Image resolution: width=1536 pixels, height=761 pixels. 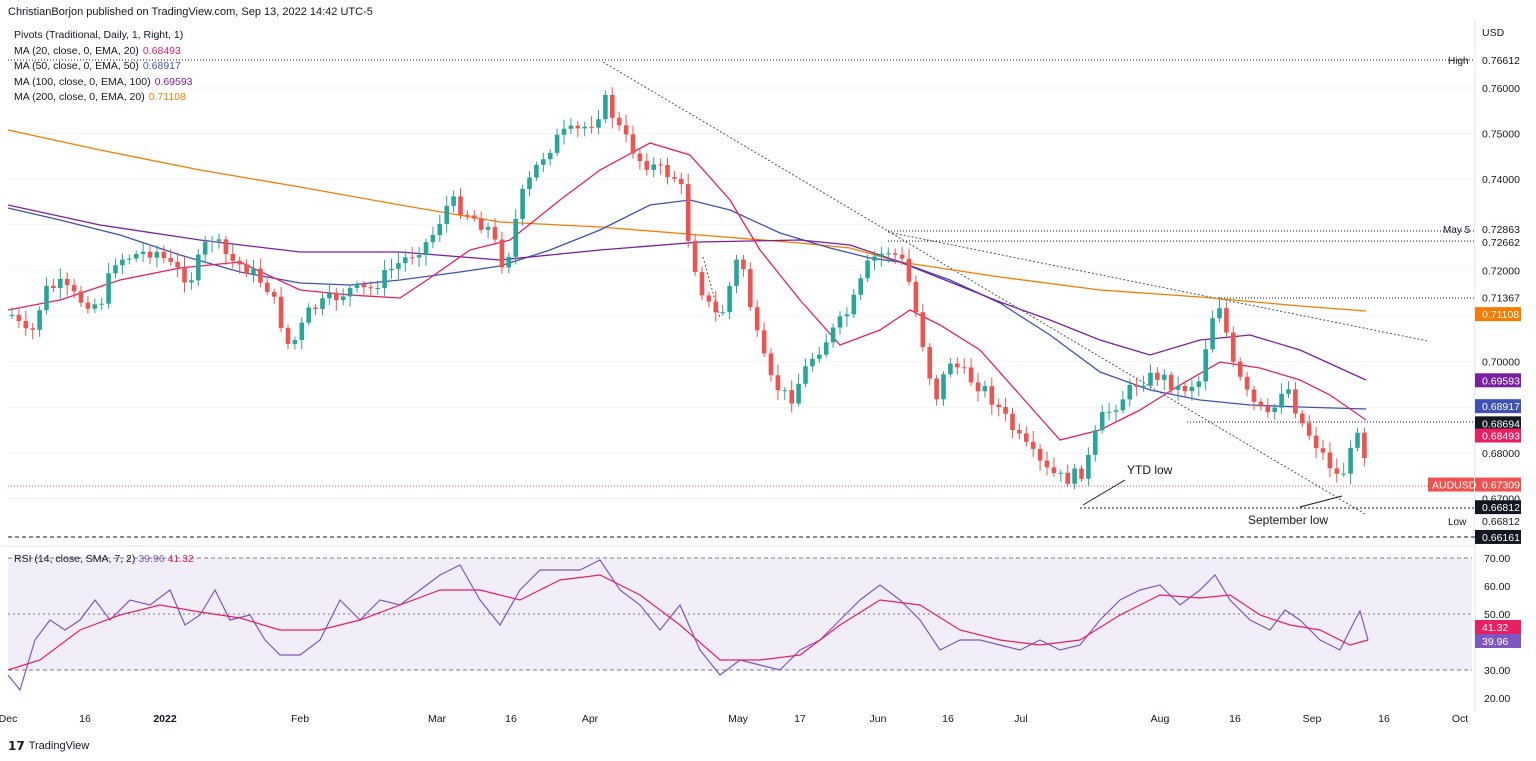 I want to click on footer-brand: 𝟭𝟳 TradingView, so click(x=48, y=746).